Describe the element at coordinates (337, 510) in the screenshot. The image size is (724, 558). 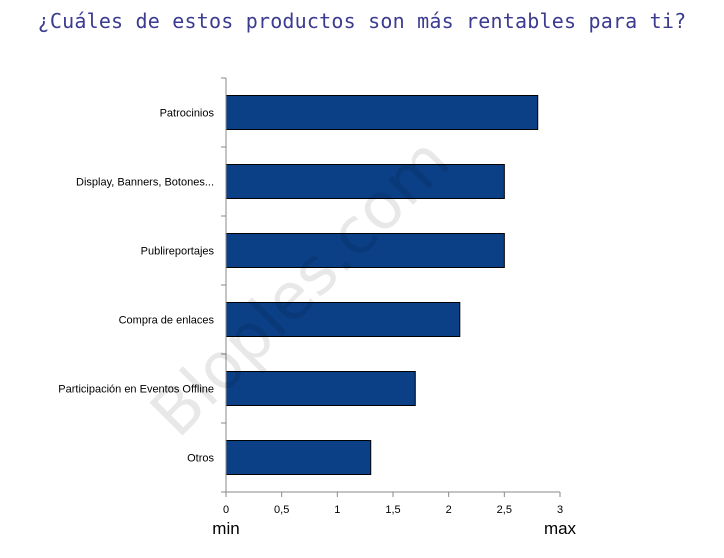
I see `x-tick-label: 1` at that location.